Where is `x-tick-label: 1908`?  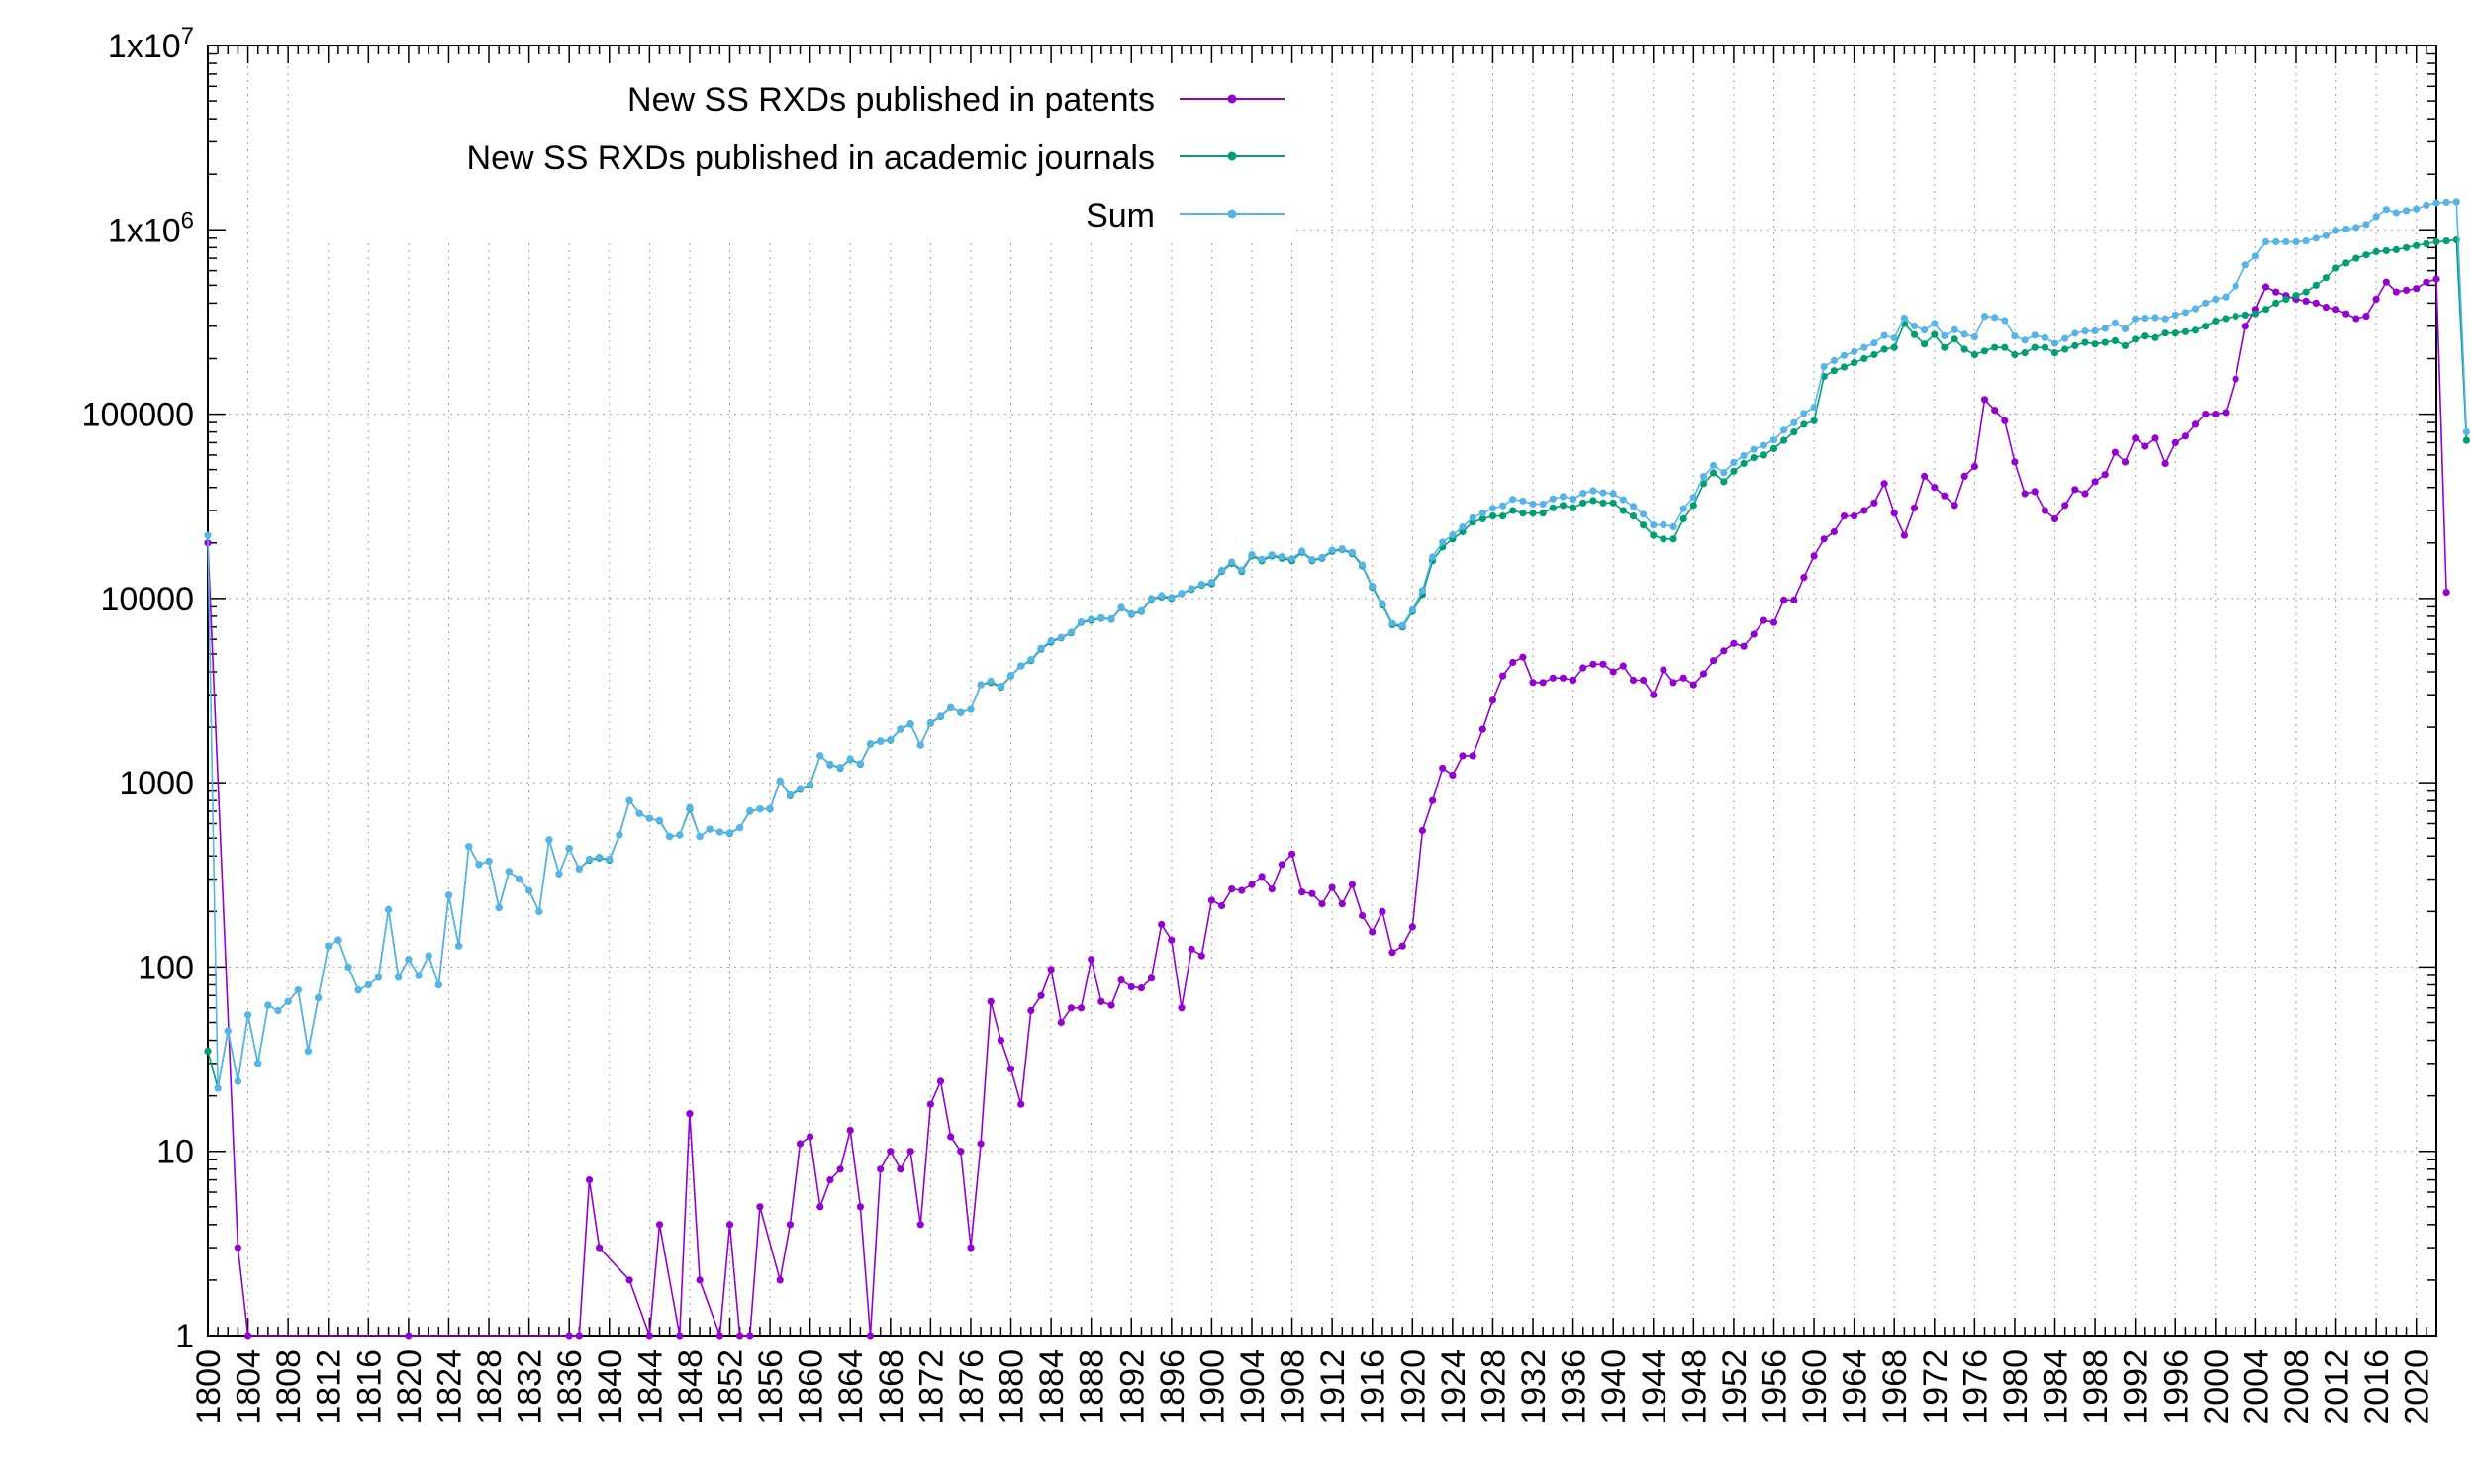 x-tick-label: 1908 is located at coordinates (1294, 1387).